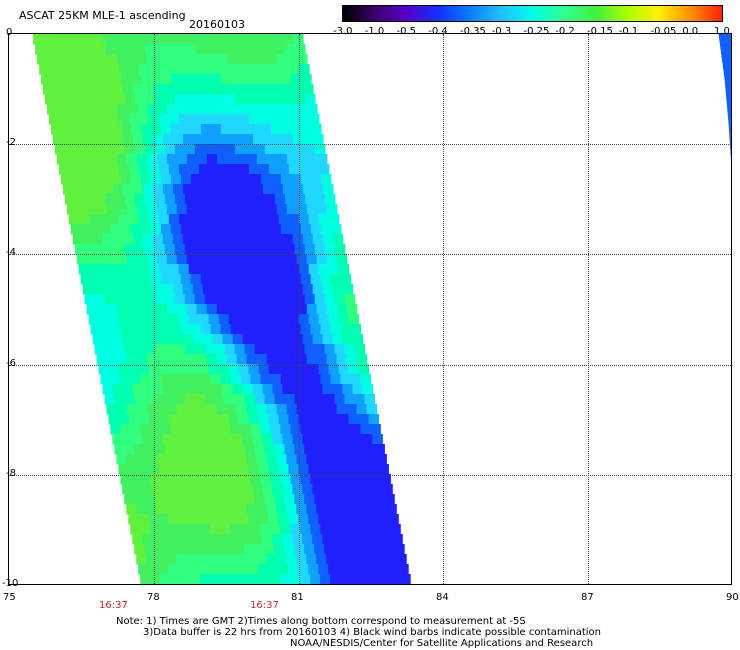 The height and width of the screenshot is (650, 740). Describe the element at coordinates (11, 252) in the screenshot. I see `y-tick-label: -4` at that location.